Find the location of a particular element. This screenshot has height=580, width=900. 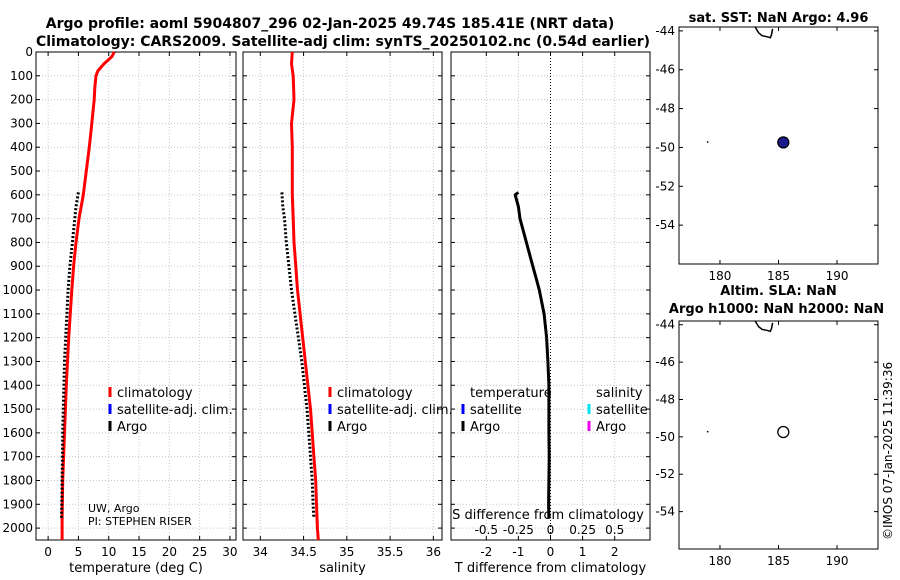

x-tick-label: 36 is located at coordinates (433, 552).